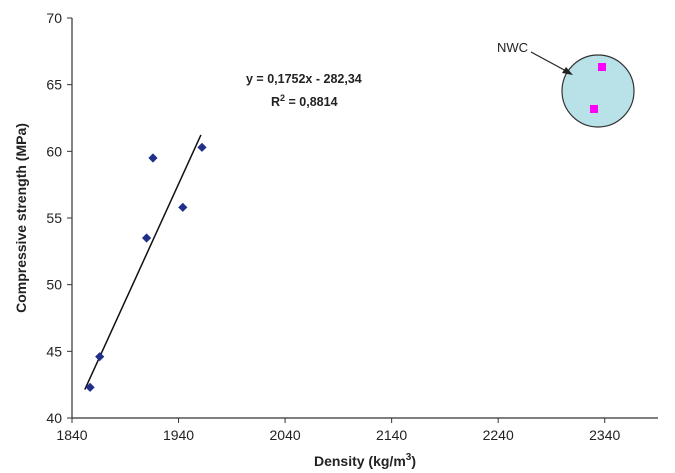 The height and width of the screenshot is (473, 675). I want to click on r-squared-value: = 0,8814, so click(311, 102).